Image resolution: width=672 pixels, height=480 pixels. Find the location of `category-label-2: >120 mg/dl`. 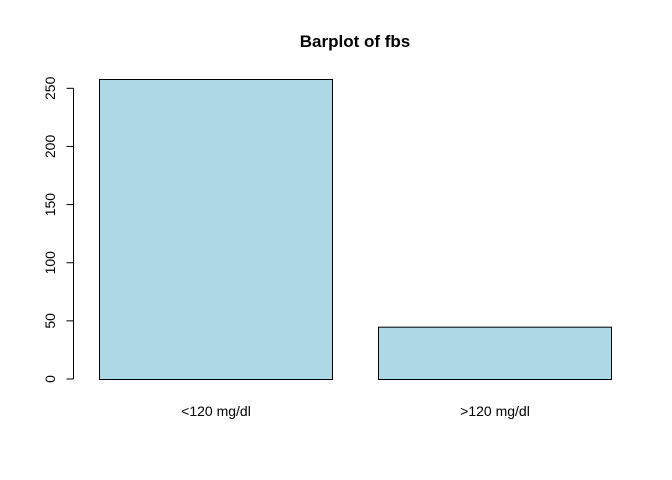

category-label-2: >120 mg/dl is located at coordinates (495, 411).